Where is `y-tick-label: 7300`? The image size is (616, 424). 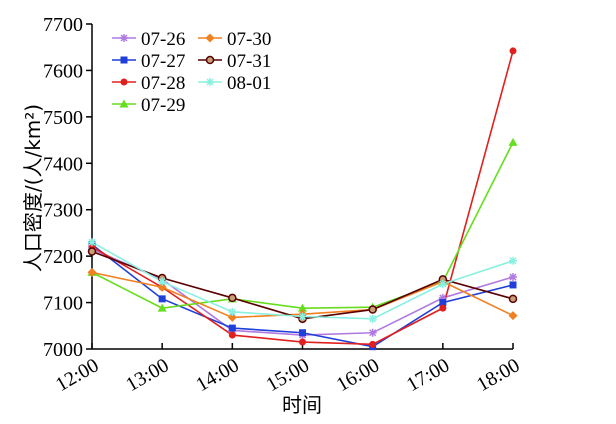 y-tick-label: 7300 is located at coordinates (63, 211).